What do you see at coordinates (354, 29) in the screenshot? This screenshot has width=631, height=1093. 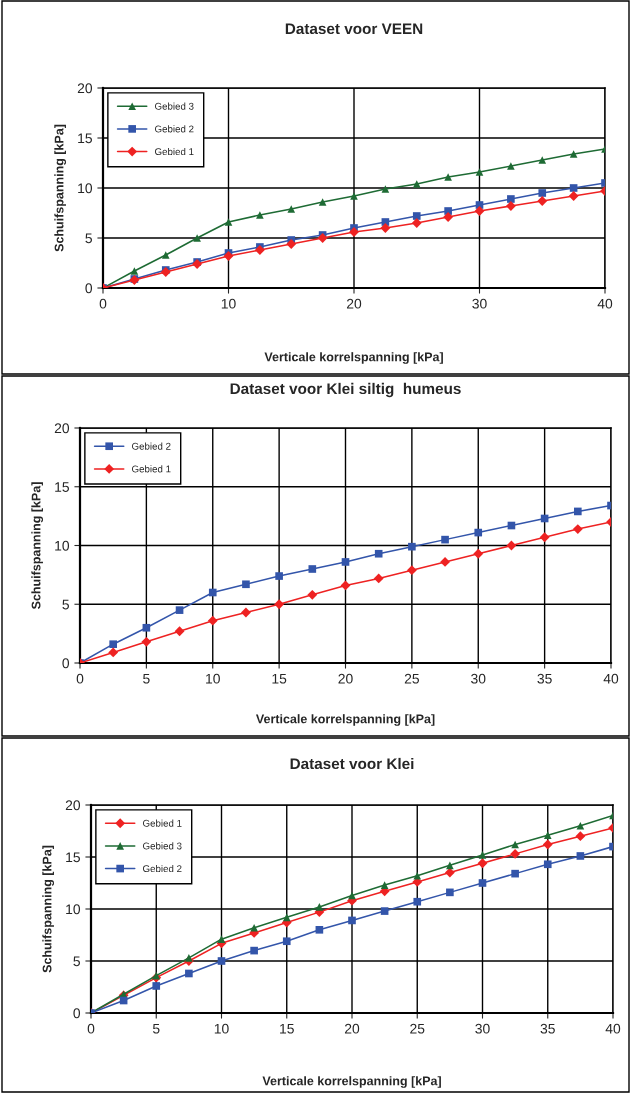 I see `chart-title: Dataset voor VEEN` at bounding box center [354, 29].